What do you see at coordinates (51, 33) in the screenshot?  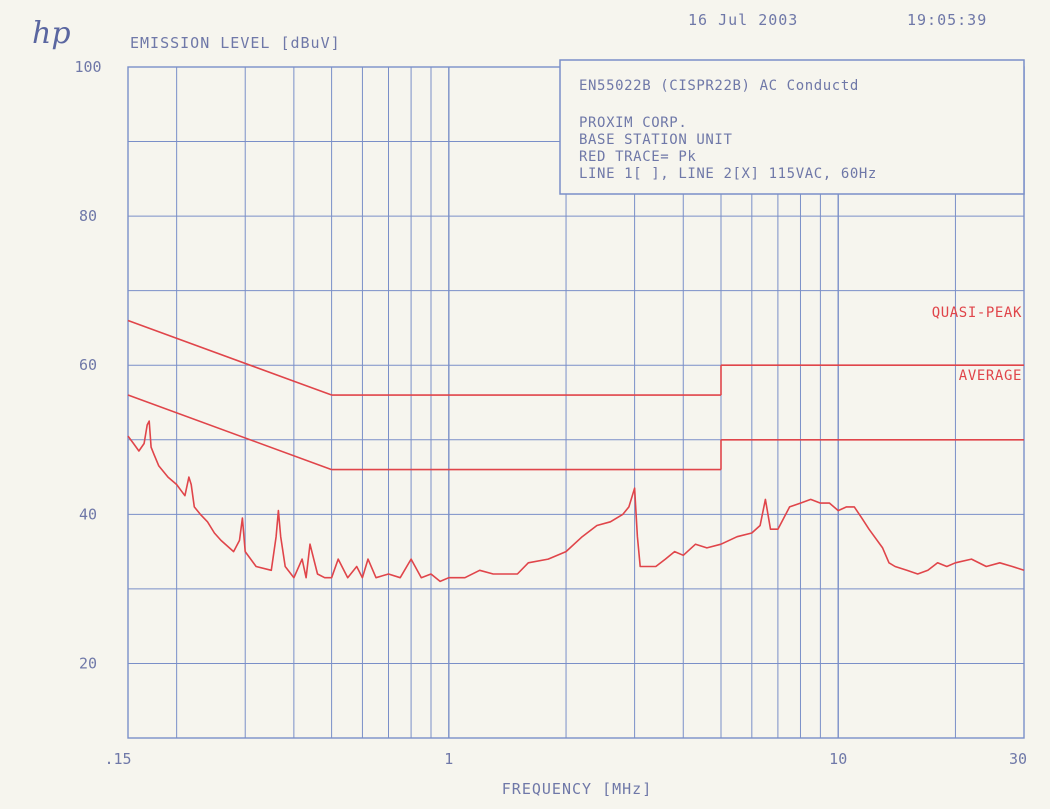 I see `hp-logo: hp` at bounding box center [51, 33].